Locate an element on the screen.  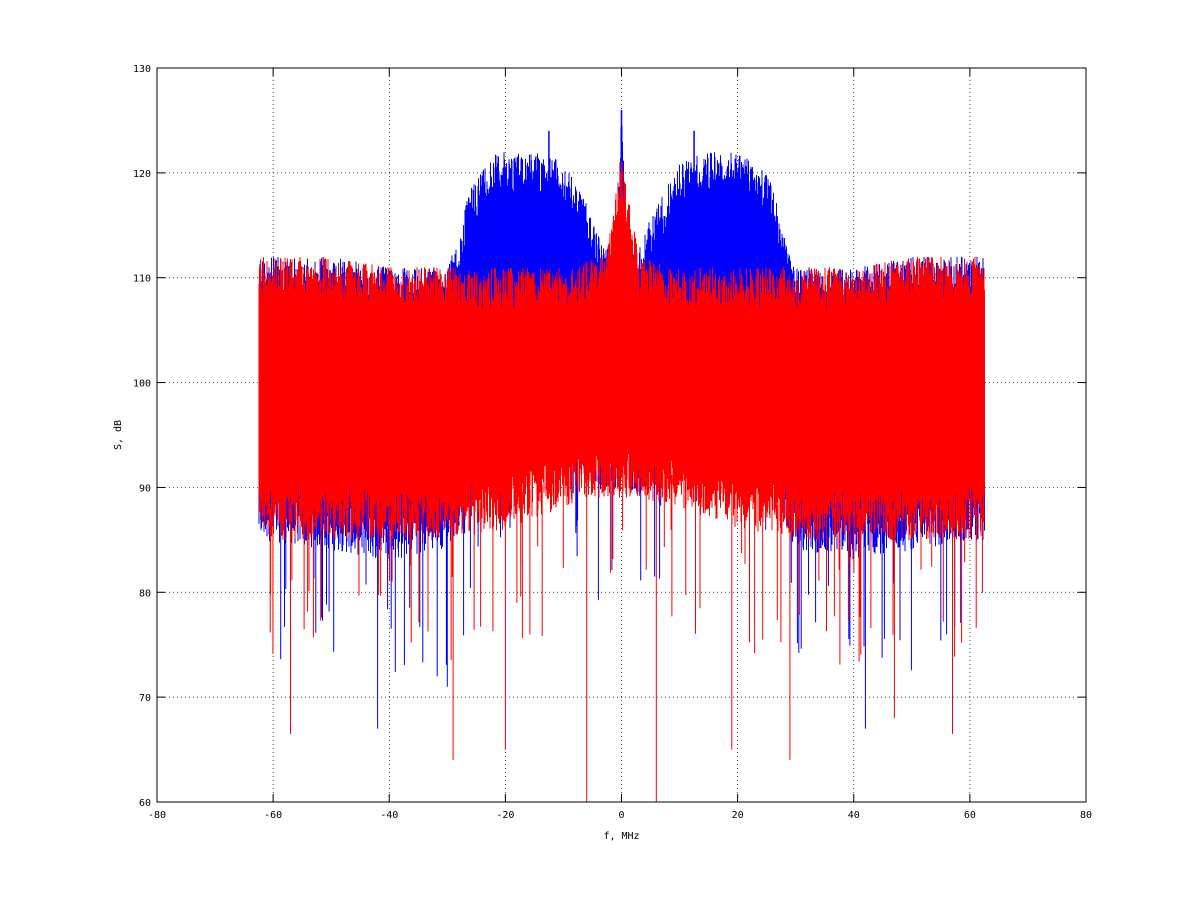
y-tick-label: 90 is located at coordinates (145, 488).